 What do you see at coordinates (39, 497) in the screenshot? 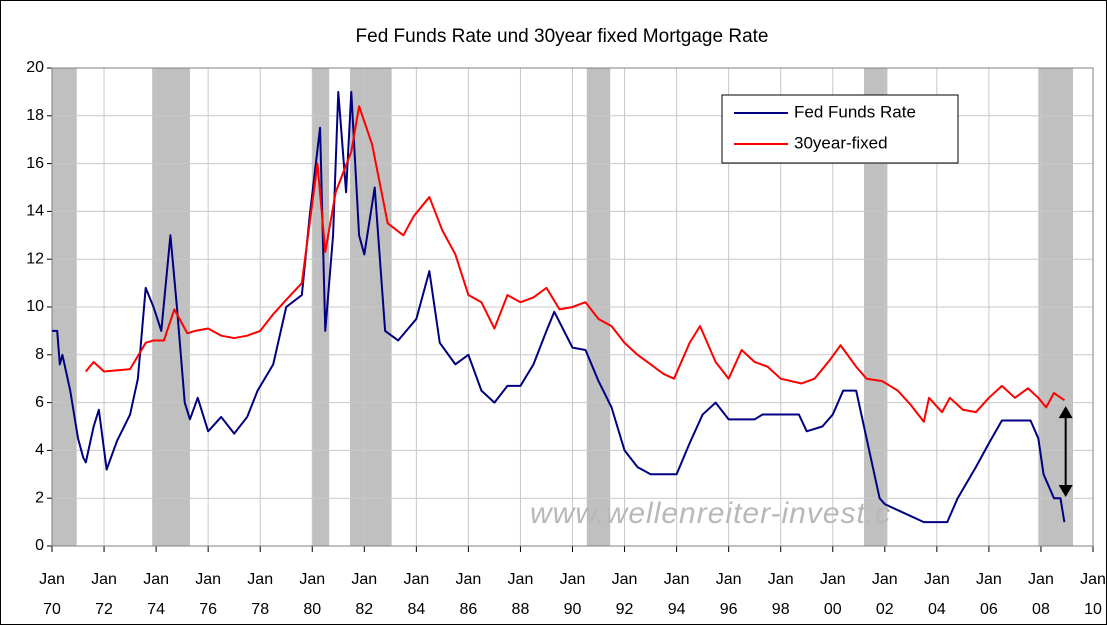
I see `y-tick-label: 2` at bounding box center [39, 497].